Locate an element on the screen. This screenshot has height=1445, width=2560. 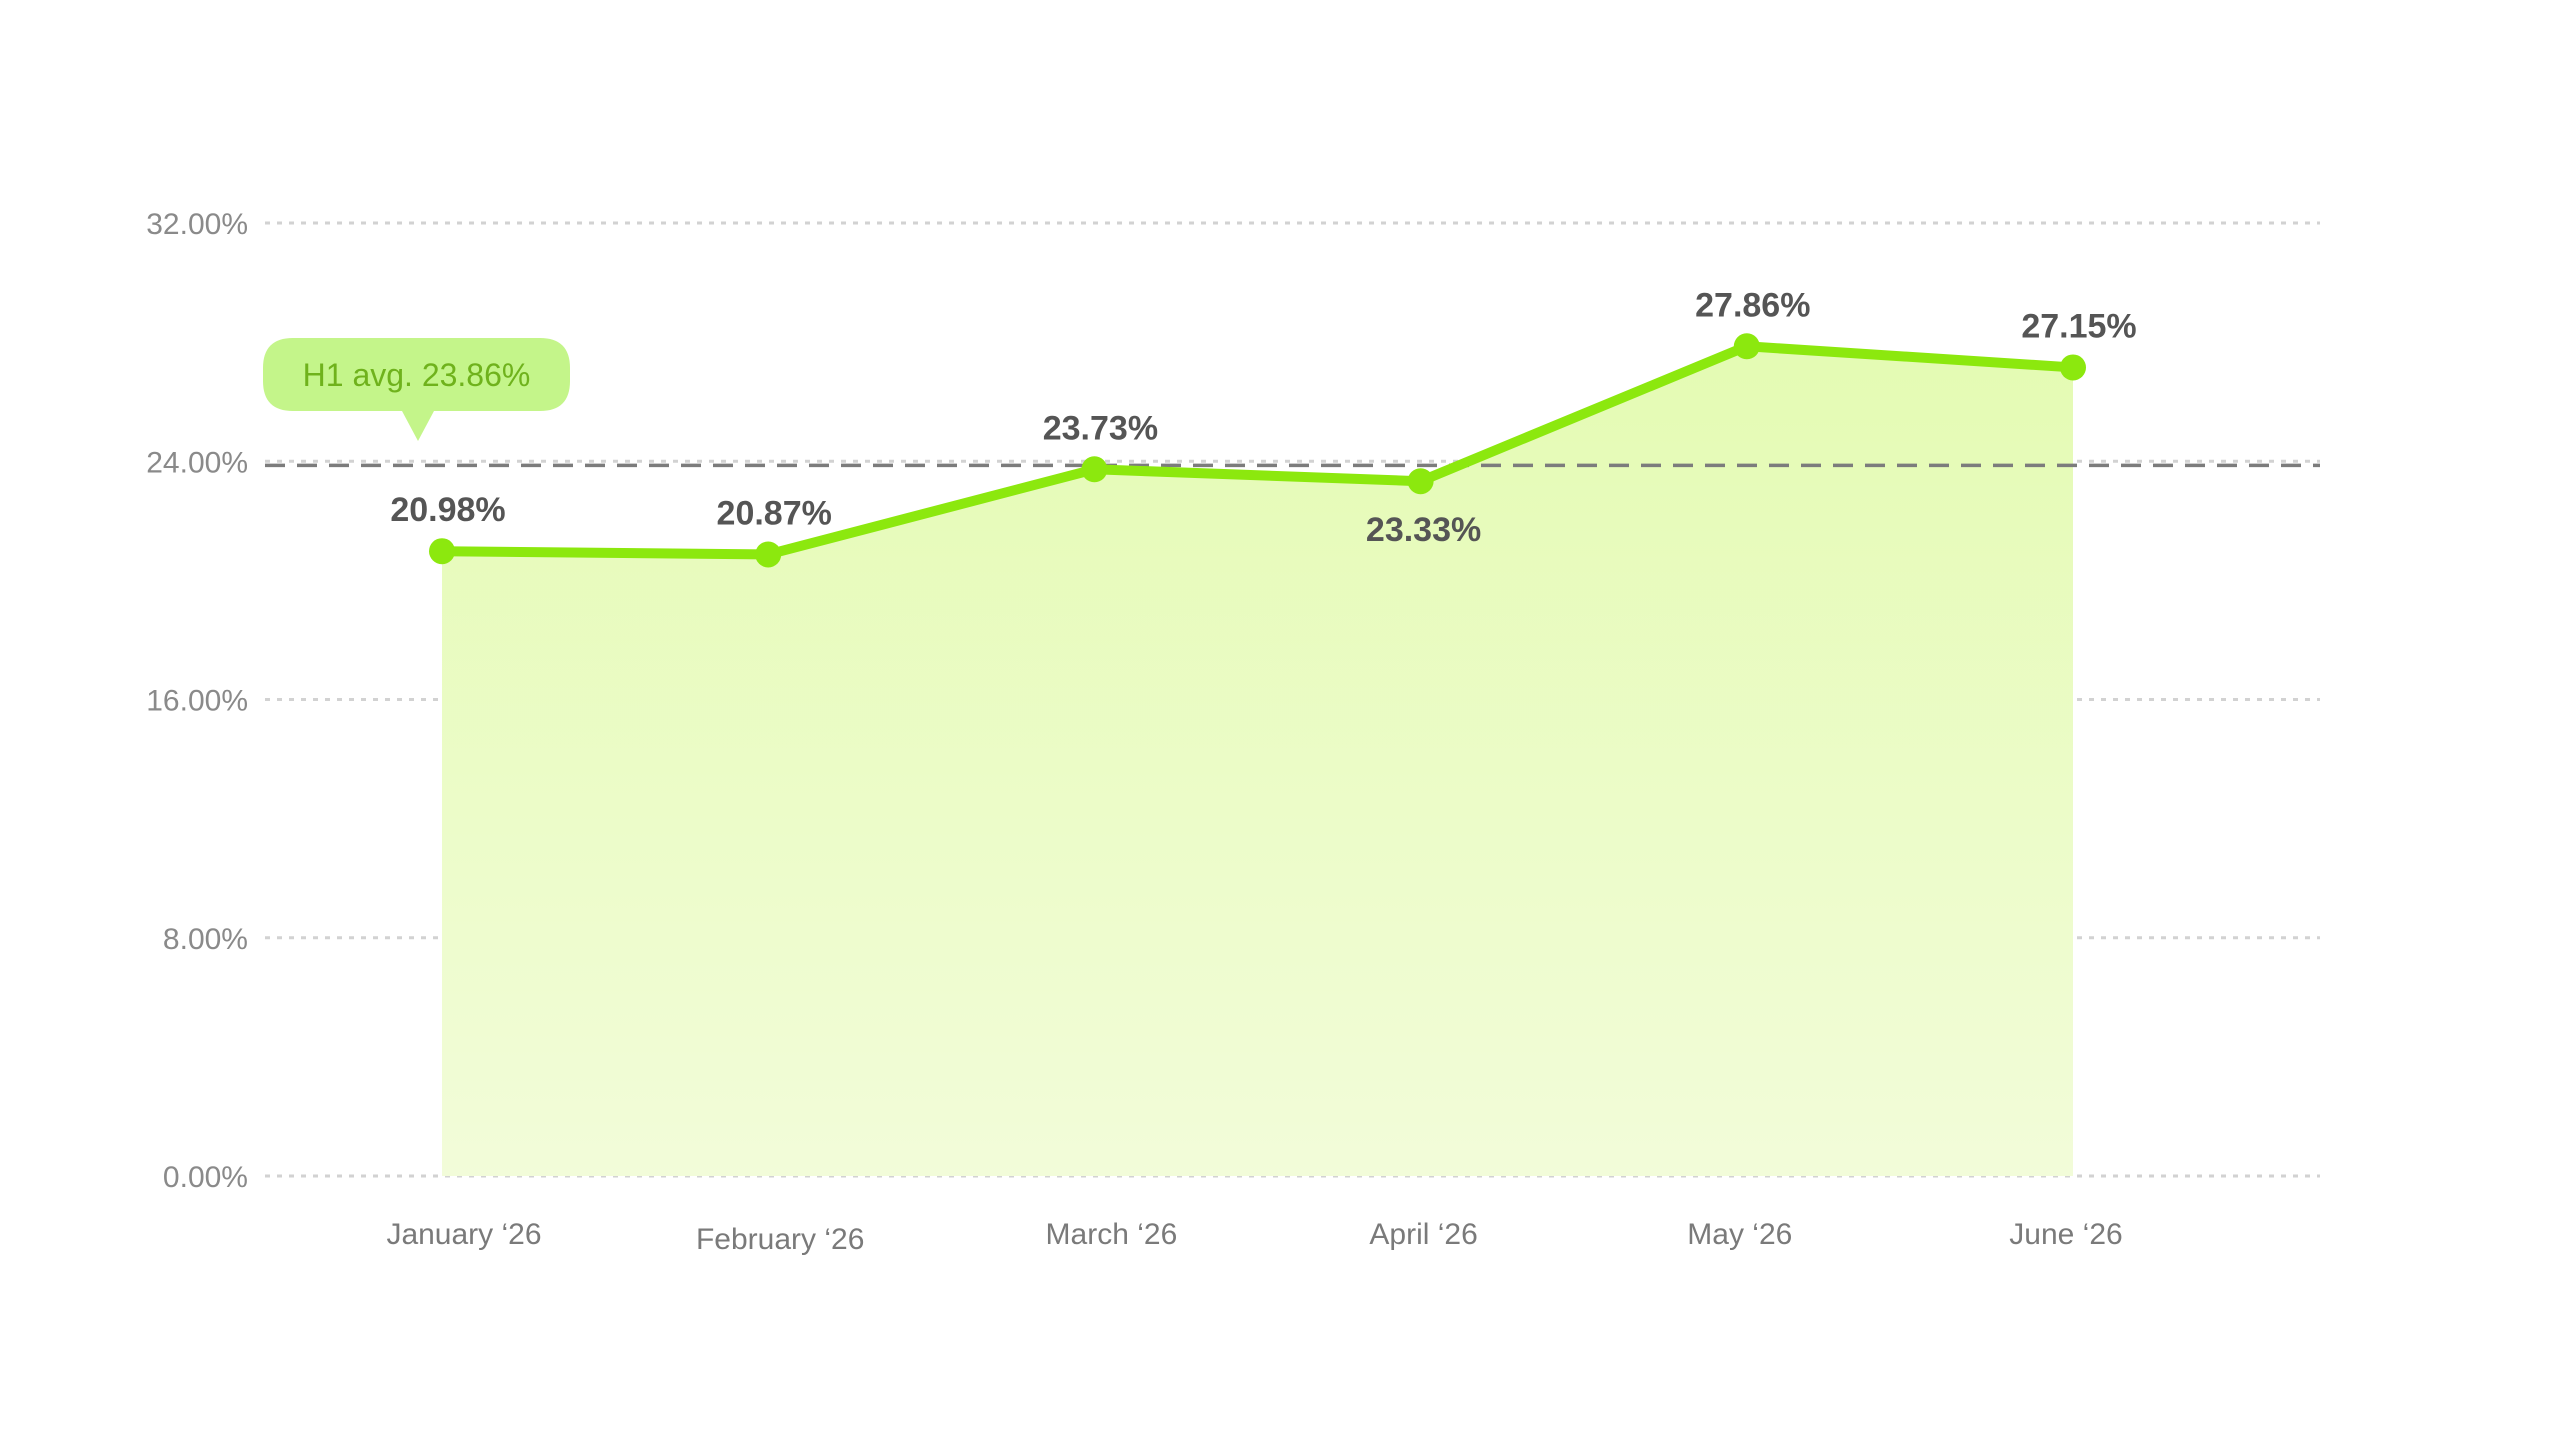
data-label: 23.73% is located at coordinates (1100, 428).